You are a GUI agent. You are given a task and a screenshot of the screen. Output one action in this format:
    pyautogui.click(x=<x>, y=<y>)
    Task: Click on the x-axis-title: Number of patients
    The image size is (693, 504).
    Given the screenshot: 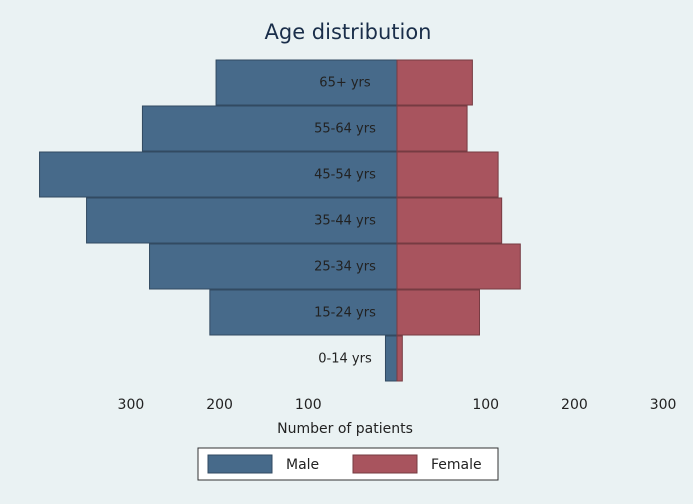 What is the action you would take?
    pyautogui.click(x=345, y=429)
    